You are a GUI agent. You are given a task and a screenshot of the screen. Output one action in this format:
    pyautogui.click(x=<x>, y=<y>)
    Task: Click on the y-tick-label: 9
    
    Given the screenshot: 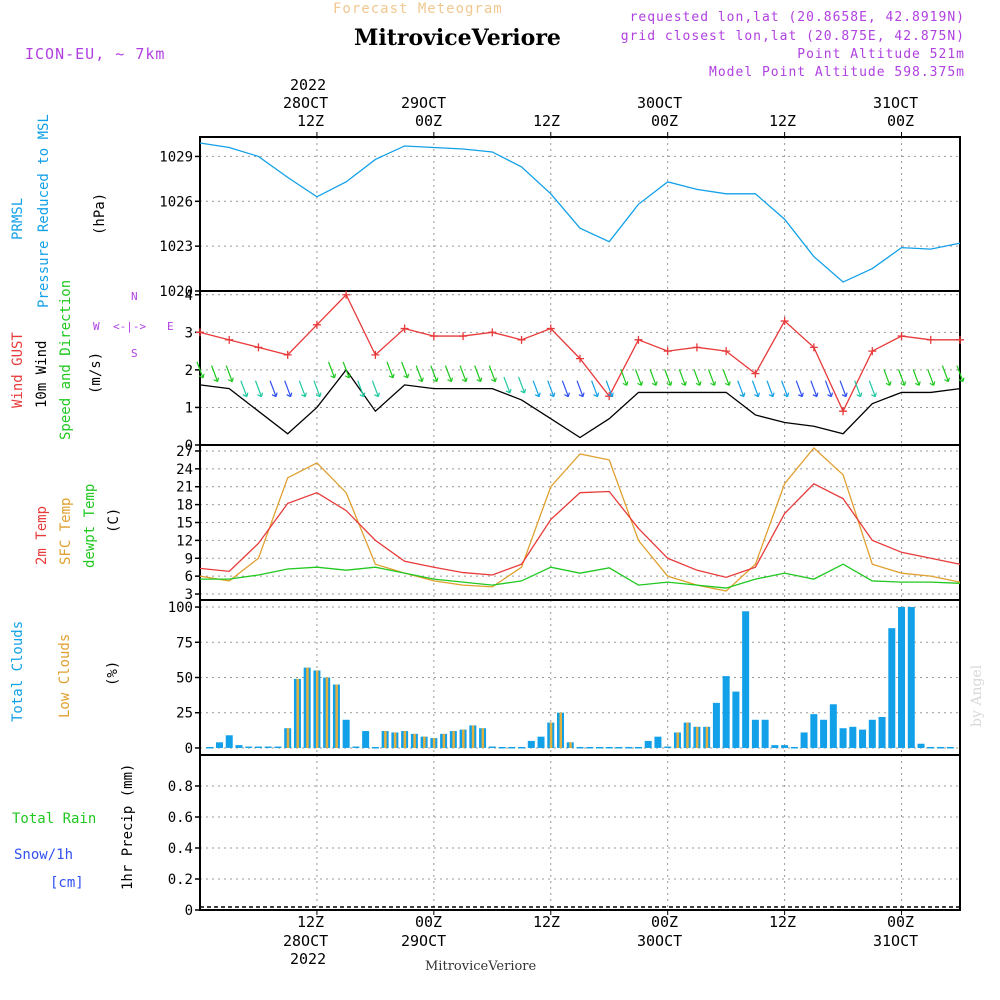 What is the action you would take?
    pyautogui.click(x=189, y=559)
    